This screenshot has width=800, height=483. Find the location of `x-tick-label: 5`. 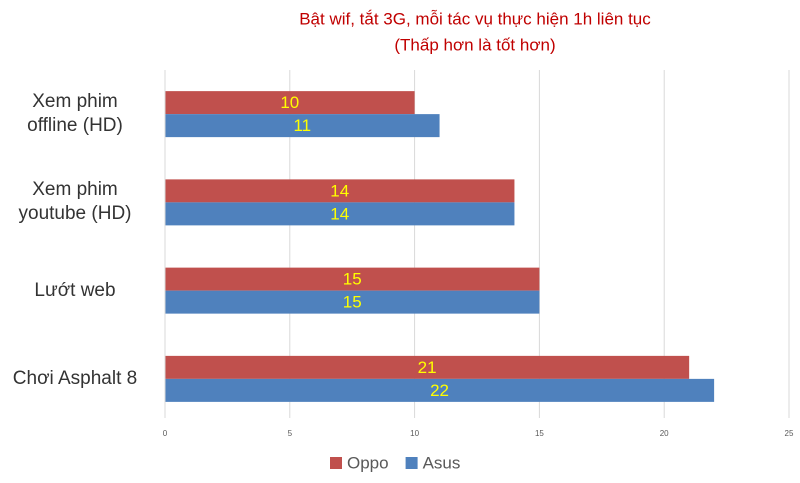

x-tick-label: 5 is located at coordinates (290, 433).